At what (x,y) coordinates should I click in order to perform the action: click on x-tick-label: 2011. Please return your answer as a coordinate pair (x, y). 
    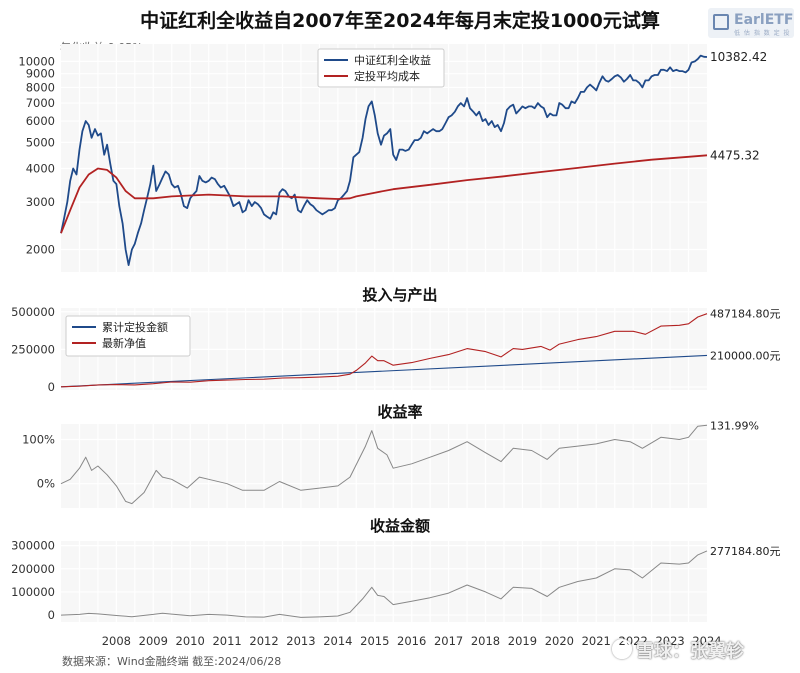
    Looking at the image, I should click on (226, 641).